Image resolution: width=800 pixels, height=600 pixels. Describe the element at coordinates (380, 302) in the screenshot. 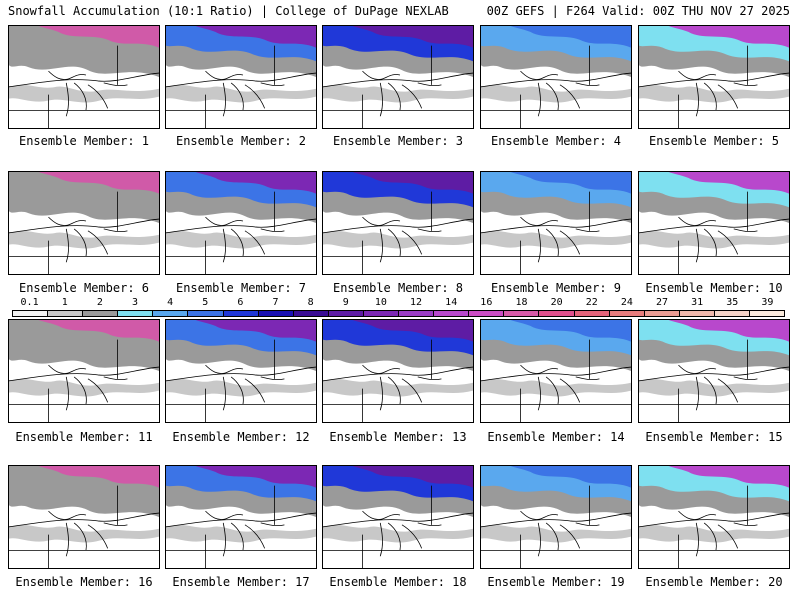

I see `colorbar-label: 10` at that location.